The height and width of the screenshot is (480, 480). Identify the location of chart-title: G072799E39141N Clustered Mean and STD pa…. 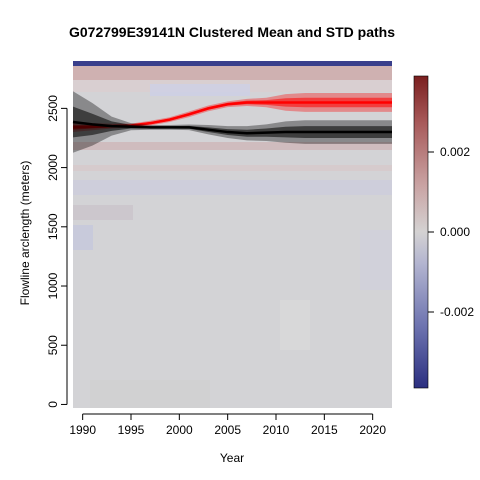
(232, 32).